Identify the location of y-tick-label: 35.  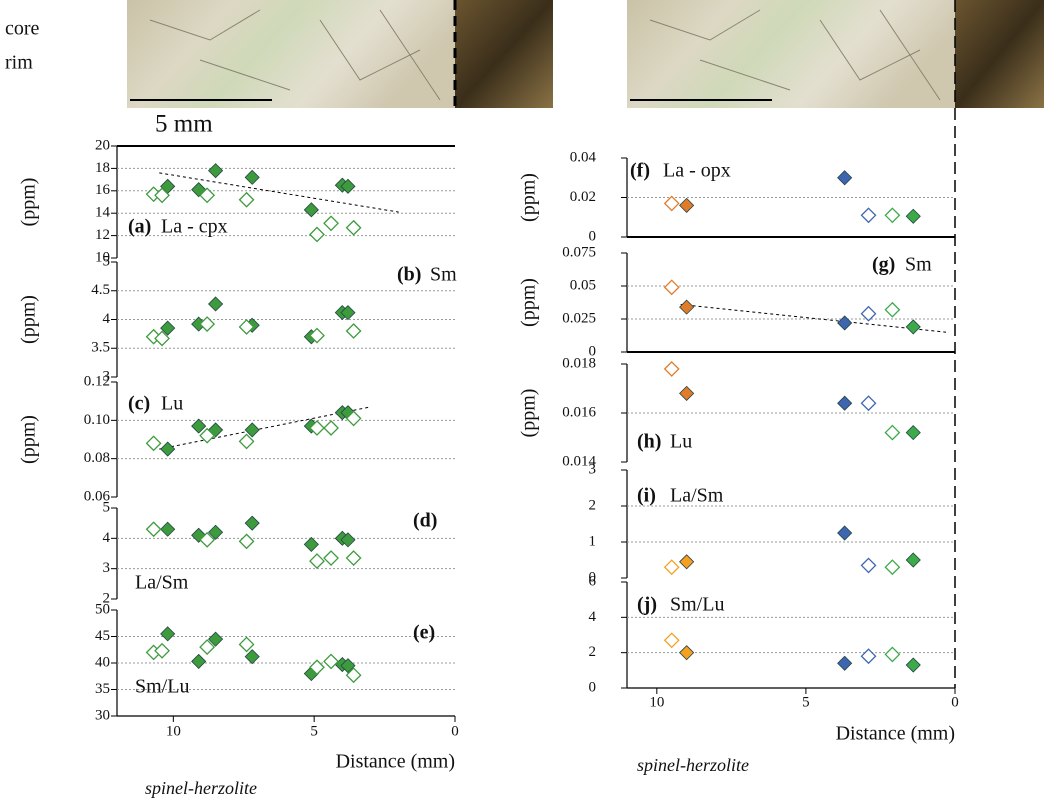
(102, 689).